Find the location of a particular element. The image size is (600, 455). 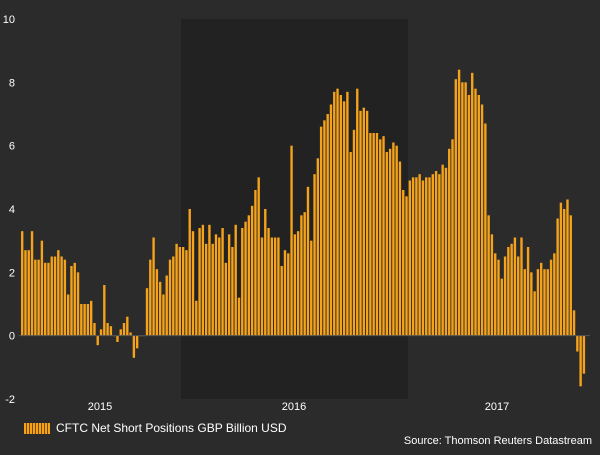

x-tick-label: 2017 is located at coordinates (497, 407).